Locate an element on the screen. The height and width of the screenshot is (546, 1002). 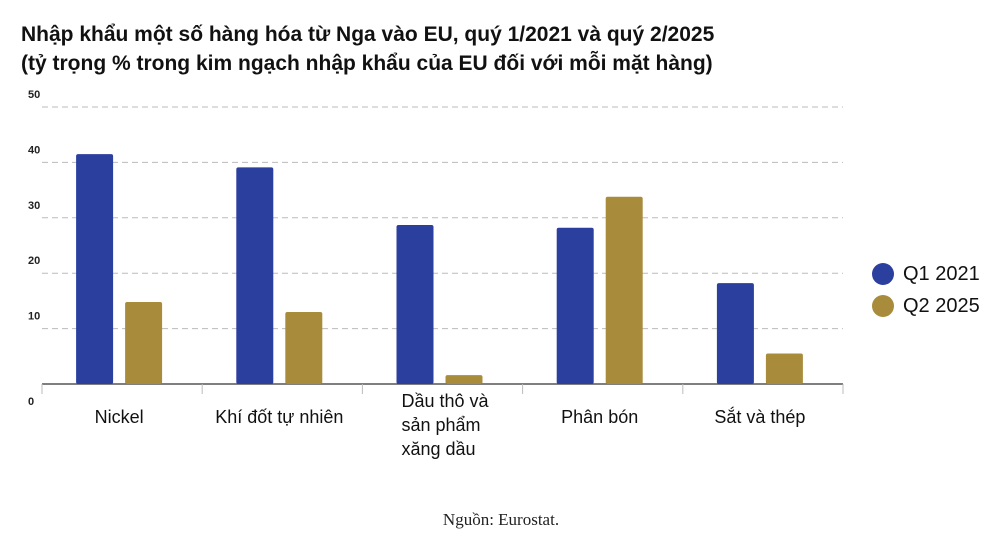
chart-legend: Q1 2021 Q2 2025 is located at coordinates (926, 290).